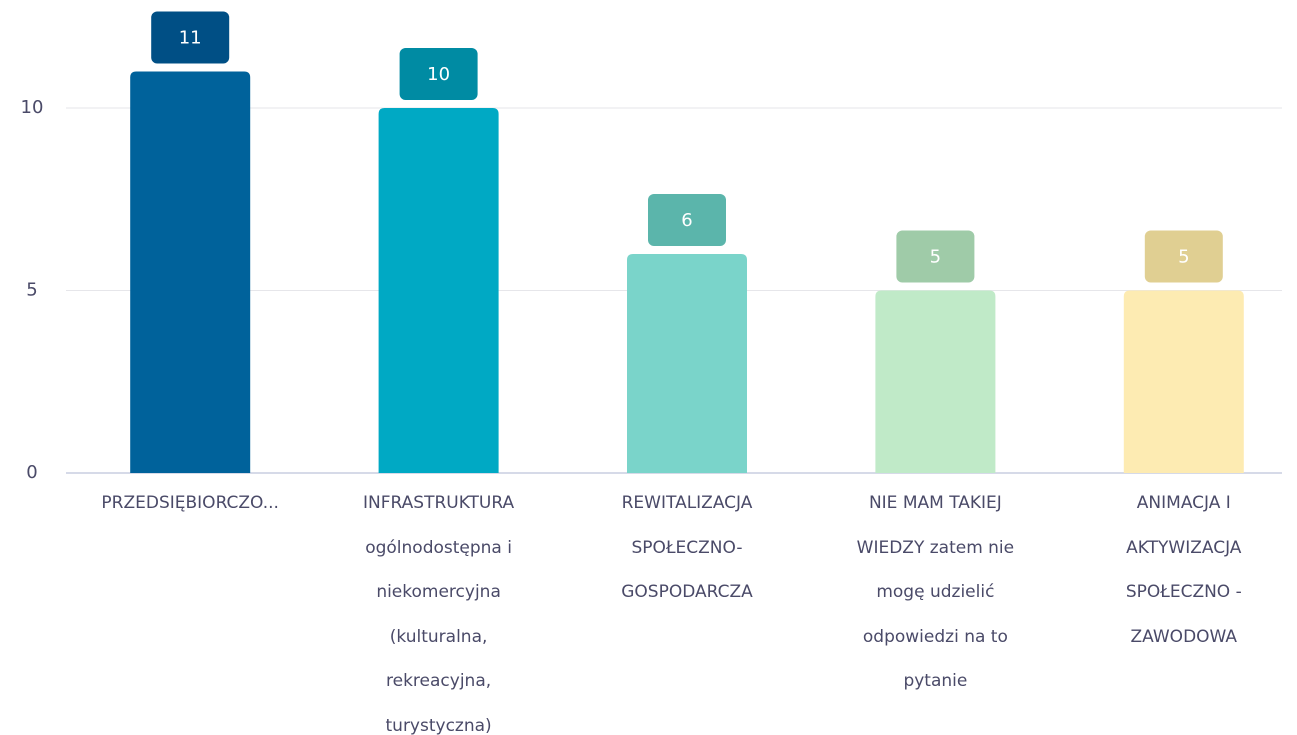 The width and height of the screenshot is (1297, 735). Describe the element at coordinates (687, 547) in the screenshot. I see `x-tick-label: REWITALIZACJA SPOŁECZNO-GOSPODARCZA` at that location.